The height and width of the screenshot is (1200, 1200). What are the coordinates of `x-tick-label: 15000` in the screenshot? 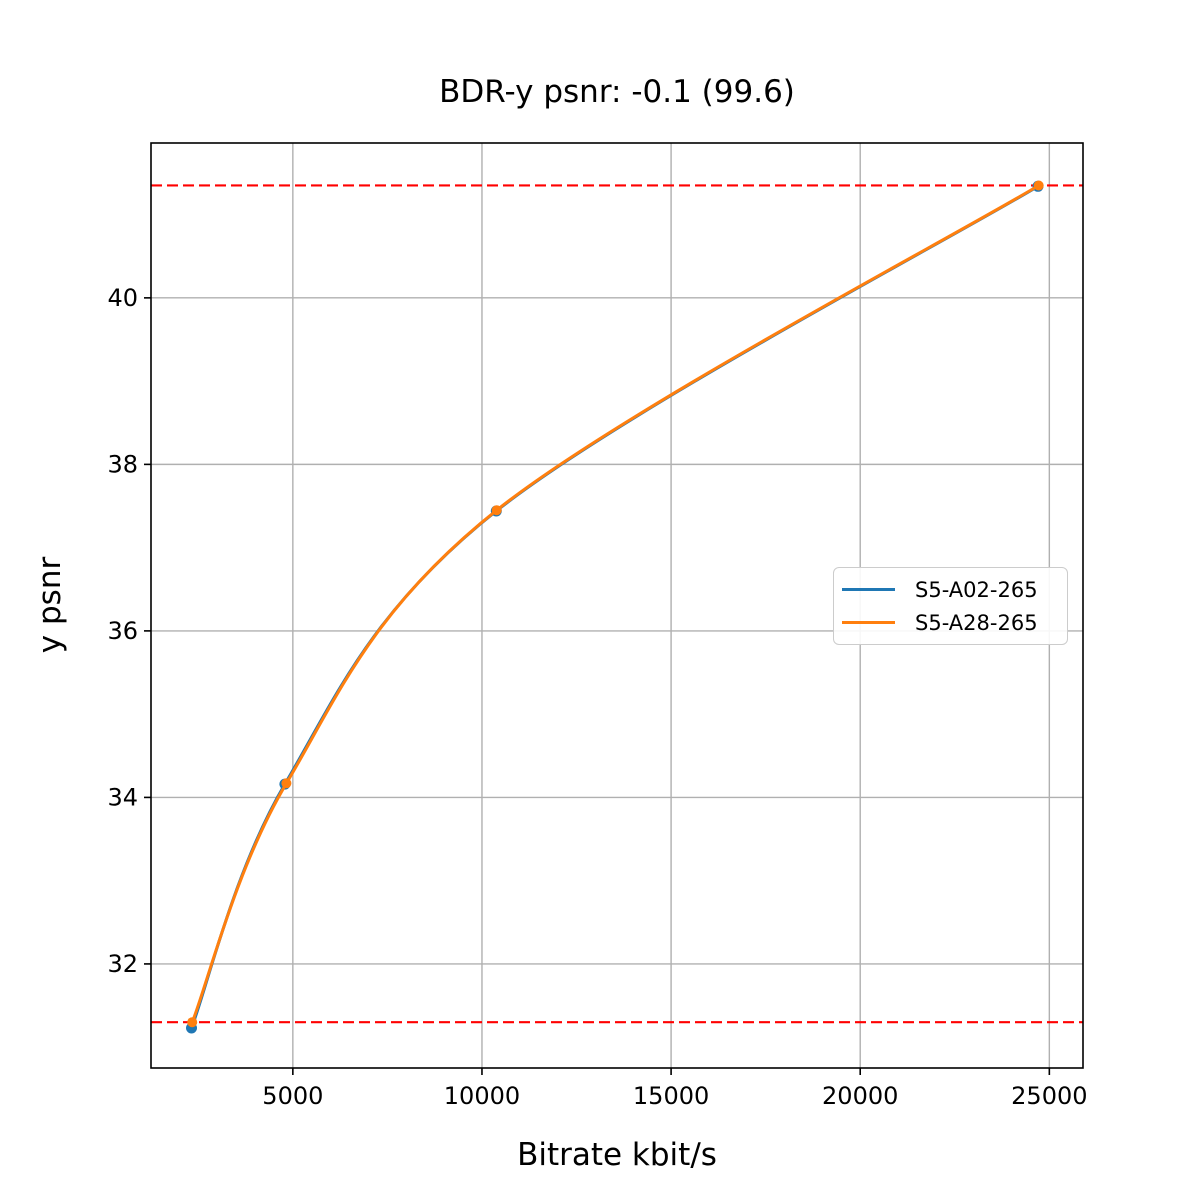 It's located at (671, 1096).